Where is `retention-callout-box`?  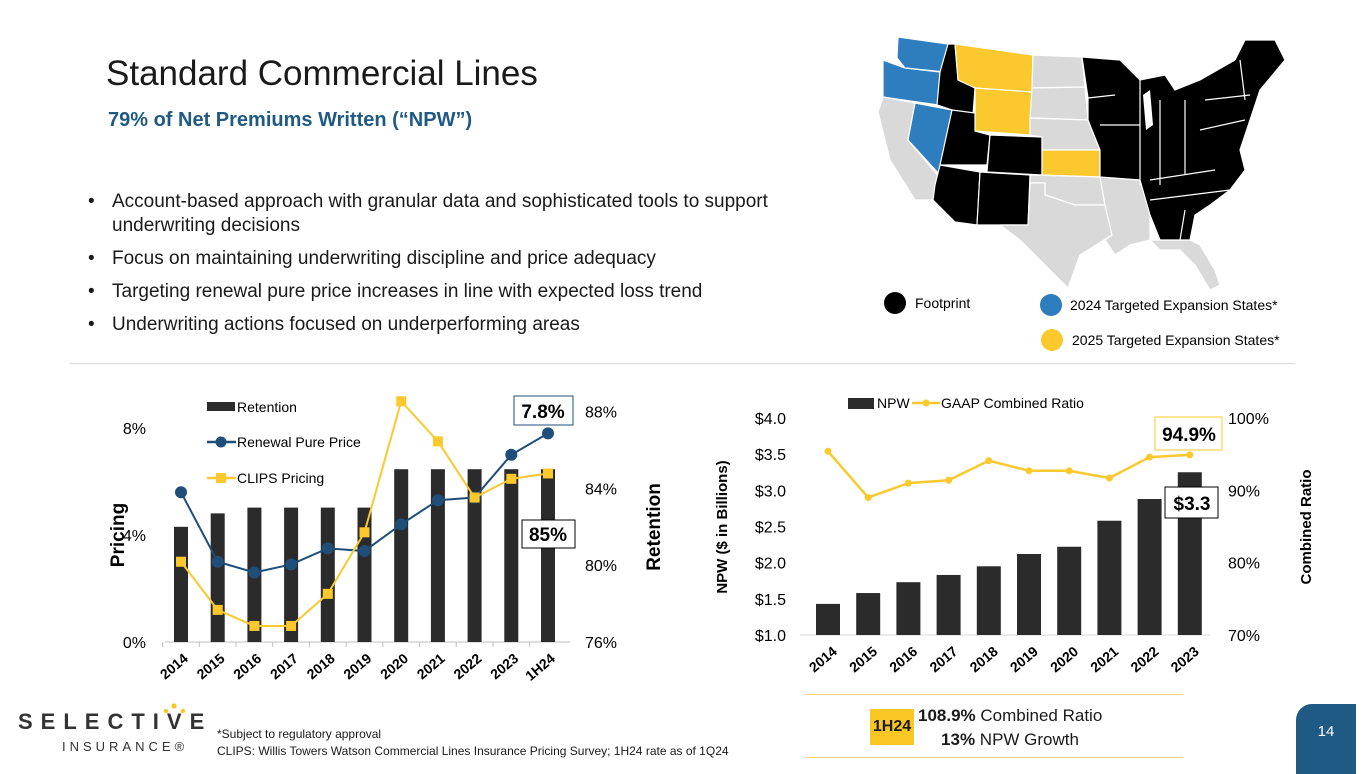
retention-callout-box is located at coordinates (548, 534).